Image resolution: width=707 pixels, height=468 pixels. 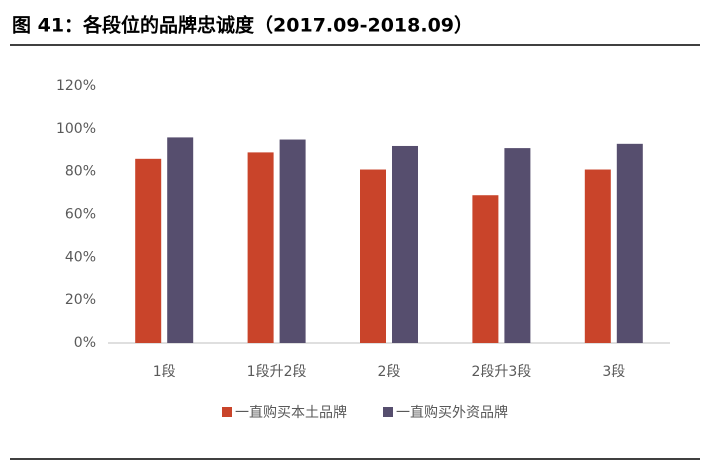 What do you see at coordinates (80, 172) in the screenshot?
I see `y-tick-label: 80%` at bounding box center [80, 172].